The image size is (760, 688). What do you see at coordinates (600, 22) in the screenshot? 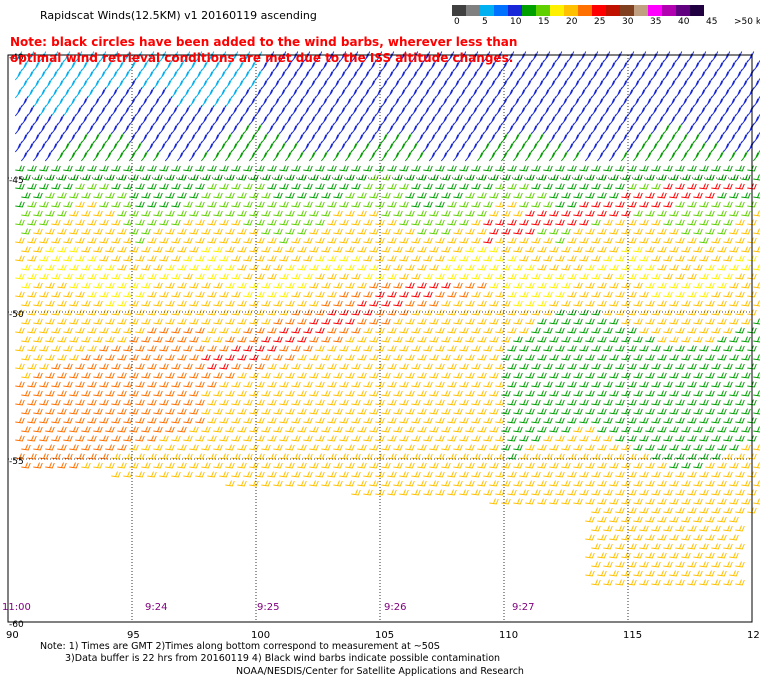
I see `legend-label: 25` at bounding box center [600, 22].